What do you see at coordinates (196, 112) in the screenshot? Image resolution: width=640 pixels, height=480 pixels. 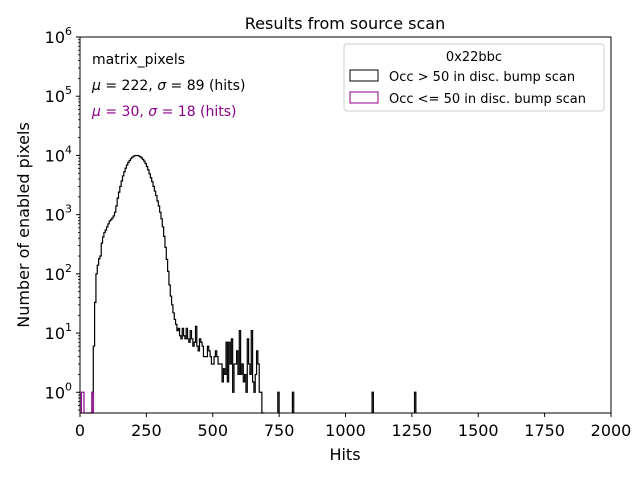 I see `sigma-value: = 18 (hits)` at bounding box center [196, 112].